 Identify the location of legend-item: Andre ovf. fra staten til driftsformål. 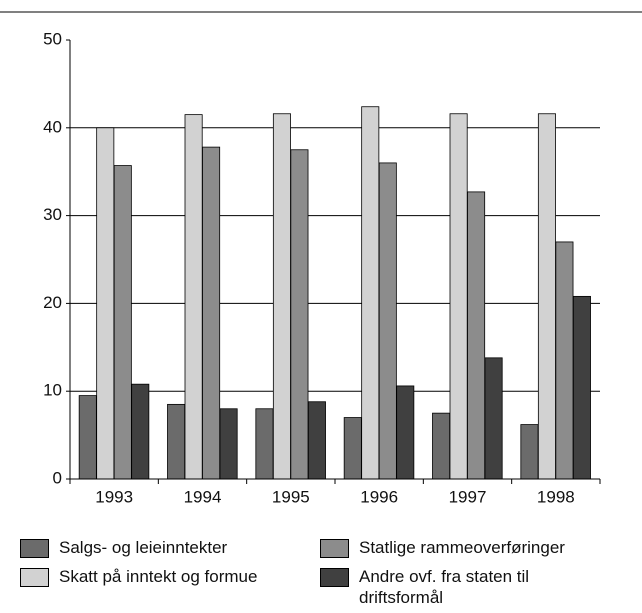
(445, 587).